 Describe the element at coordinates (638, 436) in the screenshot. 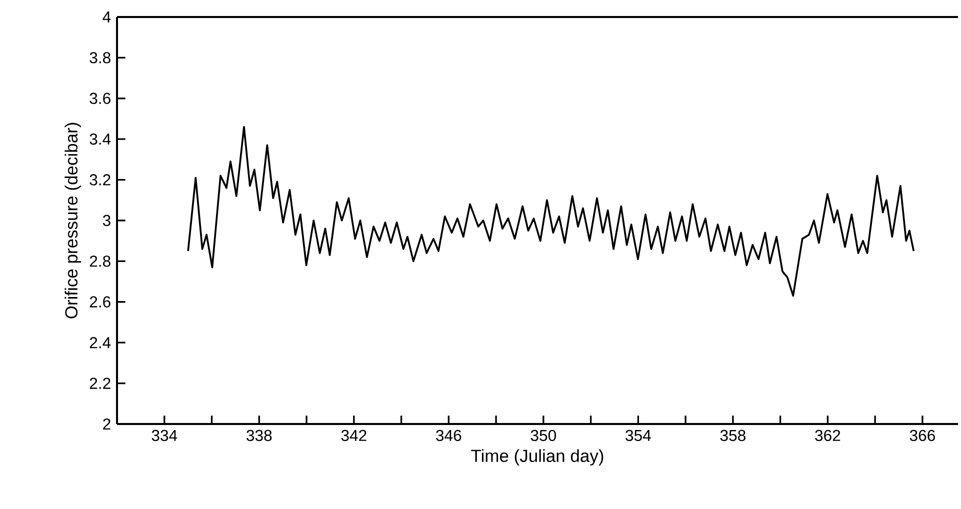

I see `x-tick-label: 354` at that location.